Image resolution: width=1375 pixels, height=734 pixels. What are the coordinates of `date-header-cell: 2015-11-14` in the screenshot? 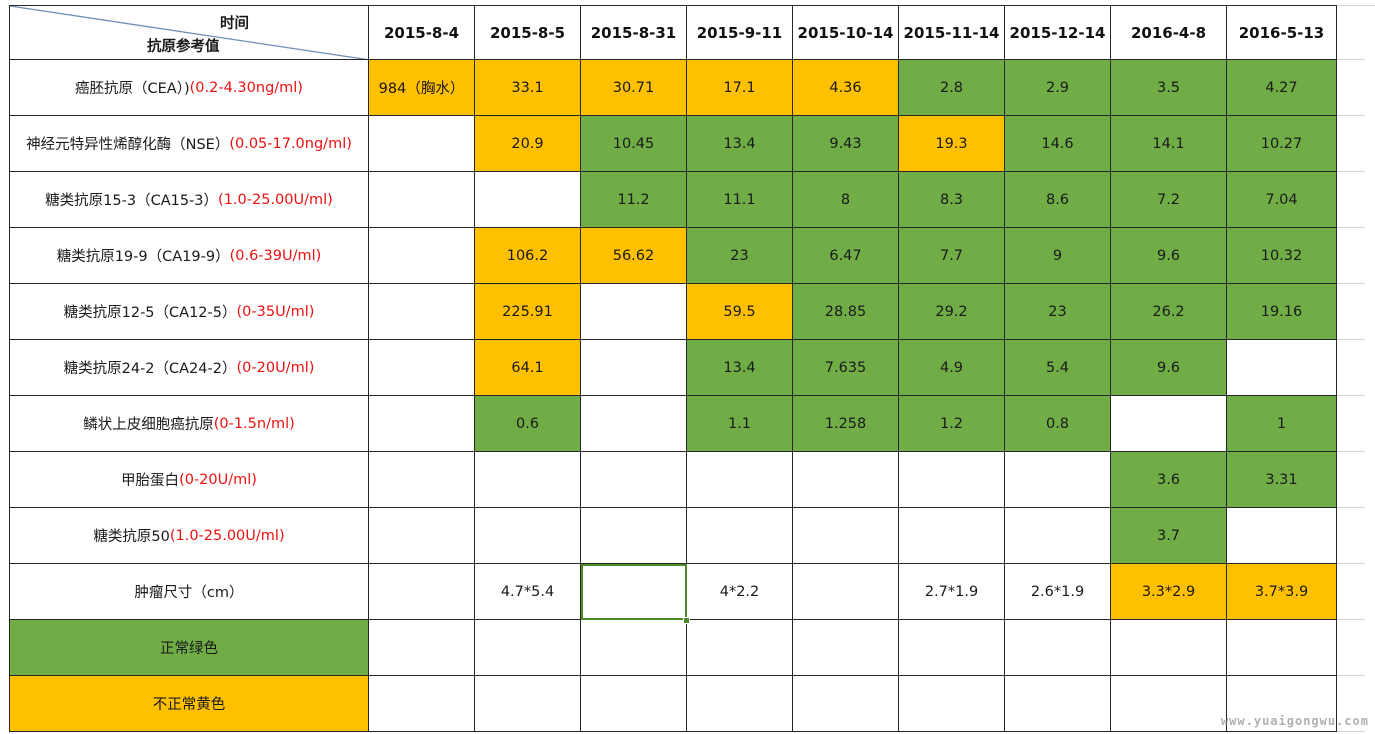 It's located at (952, 32).